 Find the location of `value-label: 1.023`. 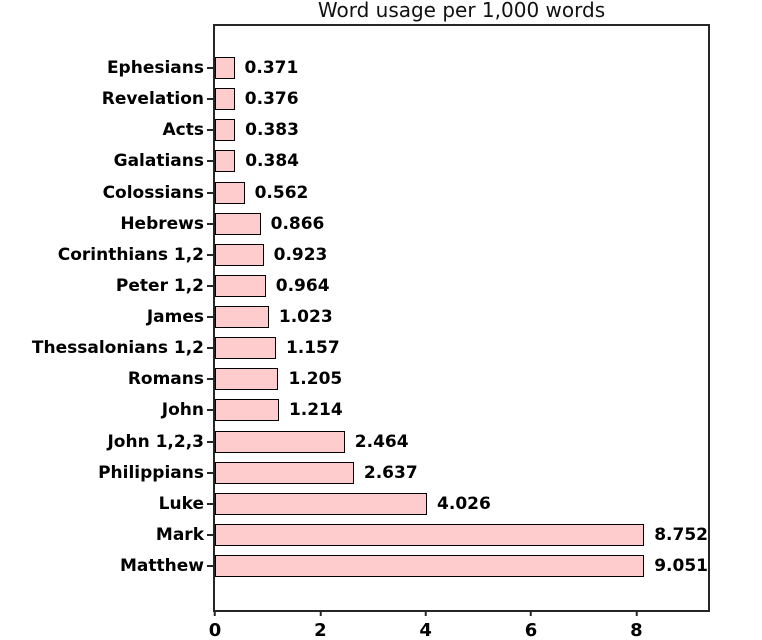

value-label: 1.023 is located at coordinates (305, 317).